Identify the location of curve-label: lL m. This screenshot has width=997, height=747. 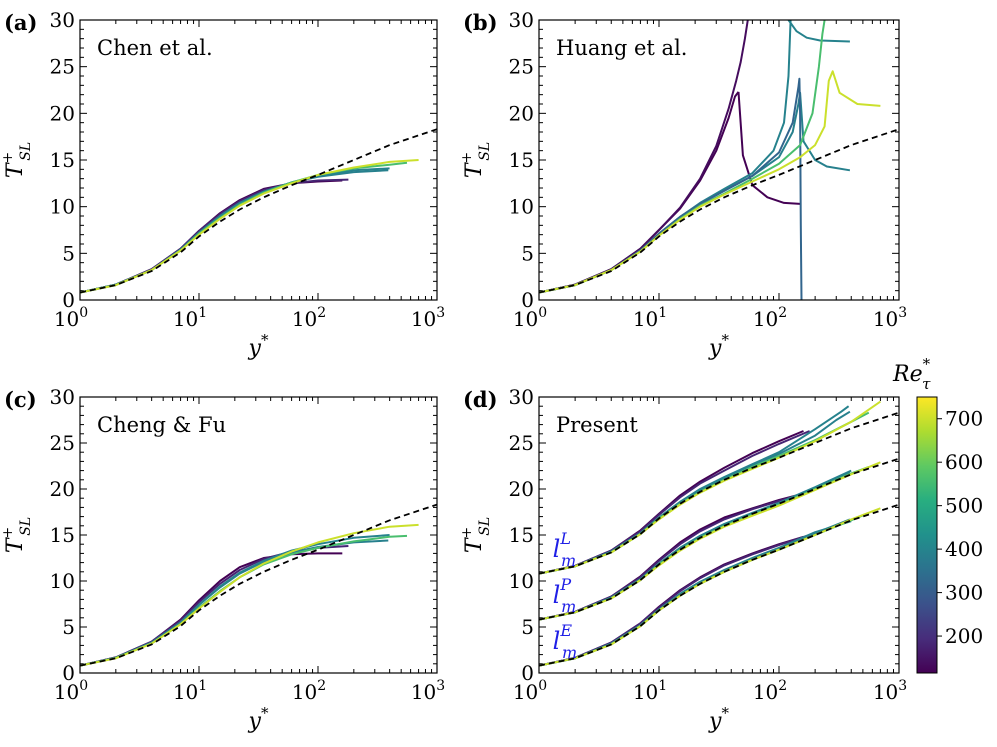
(564, 549).